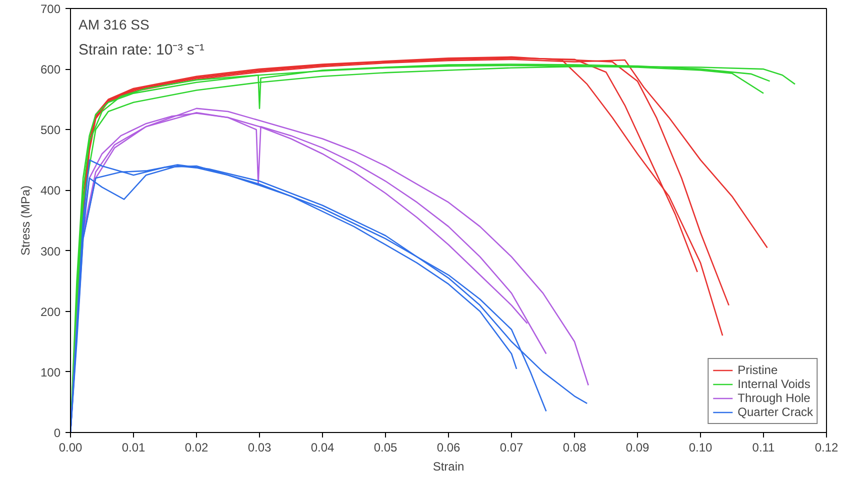 This screenshot has width=844, height=482. Describe the element at coordinates (774, 398) in the screenshot. I see `legend-label: Through Hole` at that location.